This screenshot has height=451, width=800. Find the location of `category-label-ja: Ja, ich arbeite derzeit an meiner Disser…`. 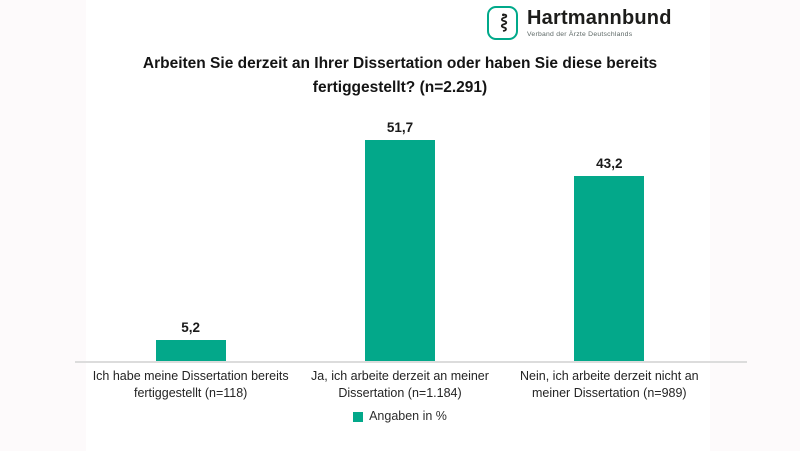

category-label-ja: Ja, ich arbeite derzeit an meiner Disser… is located at coordinates (400, 384).